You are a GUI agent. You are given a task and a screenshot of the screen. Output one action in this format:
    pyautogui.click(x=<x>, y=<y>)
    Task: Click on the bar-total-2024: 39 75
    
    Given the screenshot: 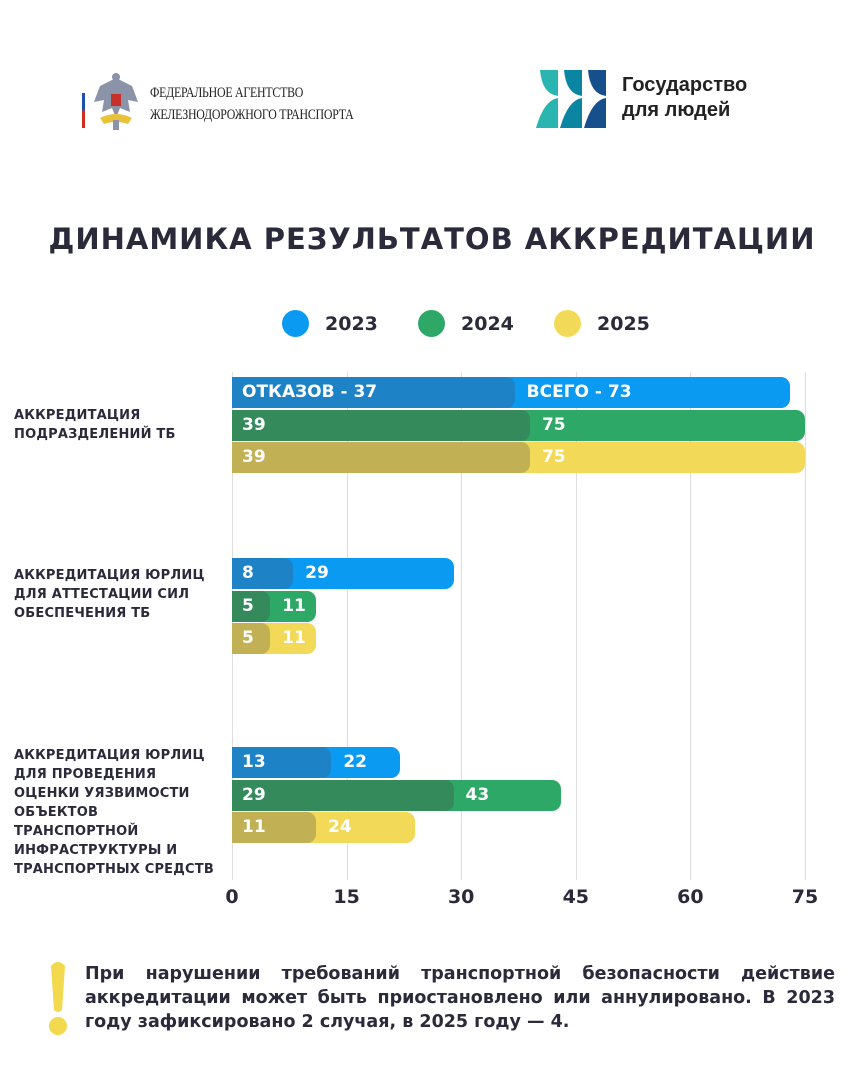 What is the action you would take?
    pyautogui.click(x=518, y=425)
    